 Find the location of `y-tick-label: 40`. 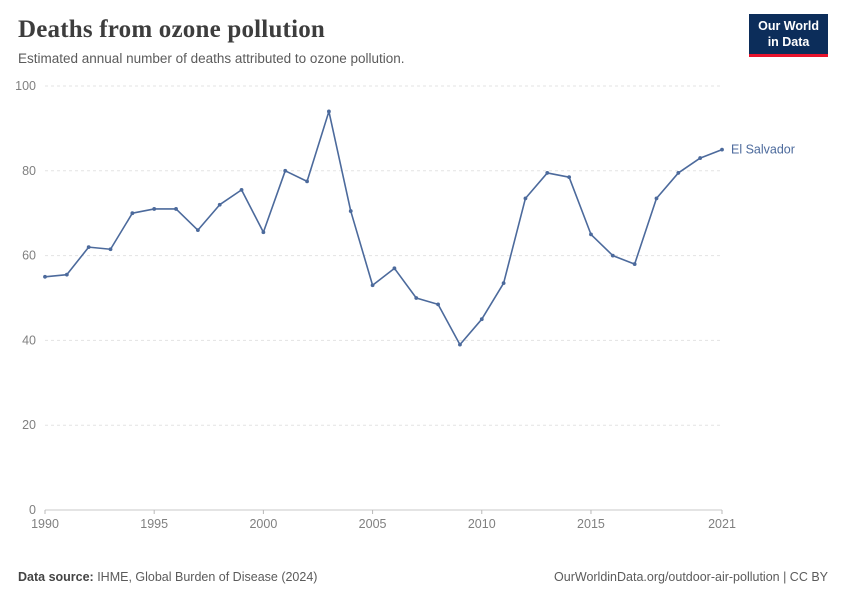

y-tick-label: 40 is located at coordinates (29, 340).